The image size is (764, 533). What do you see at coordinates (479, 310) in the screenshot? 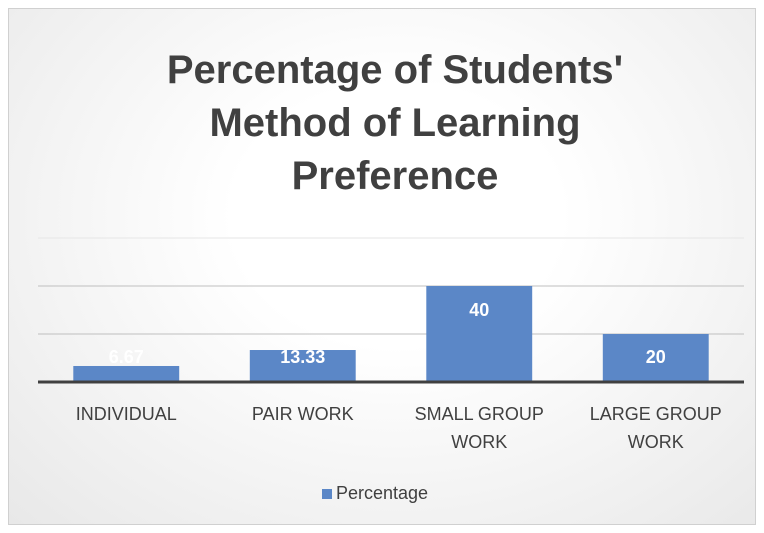
I see `data-label: 40` at bounding box center [479, 310].